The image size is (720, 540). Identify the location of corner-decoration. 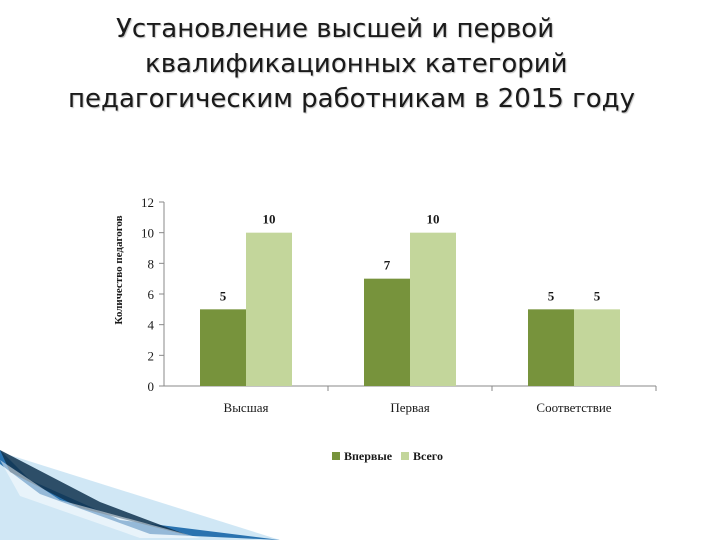
(140, 495).